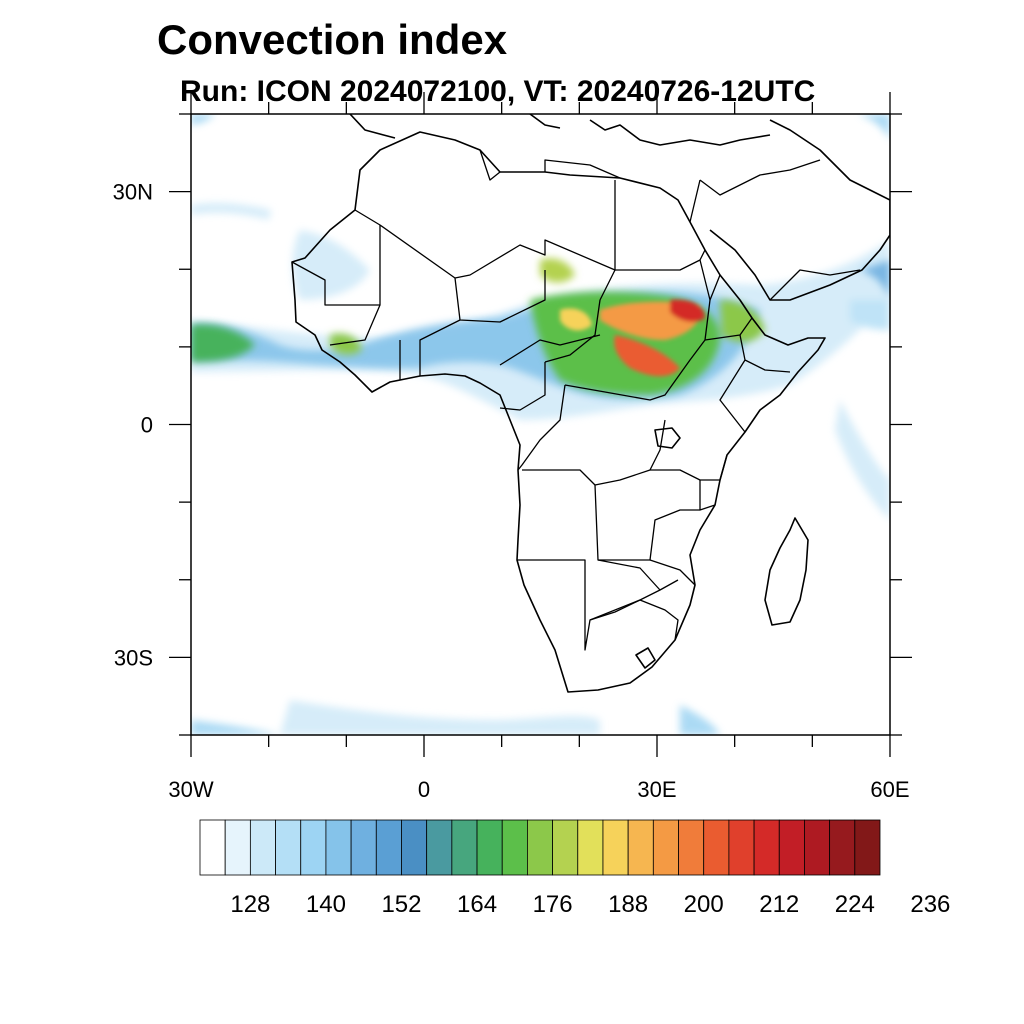  What do you see at coordinates (332, 39) in the screenshot?
I see `map-title: Convection index` at bounding box center [332, 39].